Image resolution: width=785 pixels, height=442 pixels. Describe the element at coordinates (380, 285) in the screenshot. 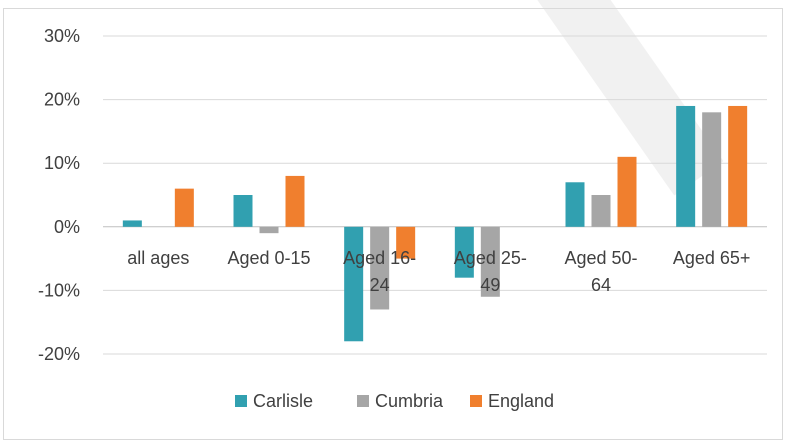

I see `category-label-line: 24` at that location.